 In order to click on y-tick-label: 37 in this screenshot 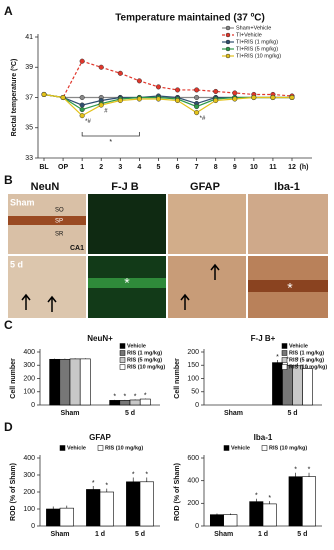, I will do `click(29, 97)`.